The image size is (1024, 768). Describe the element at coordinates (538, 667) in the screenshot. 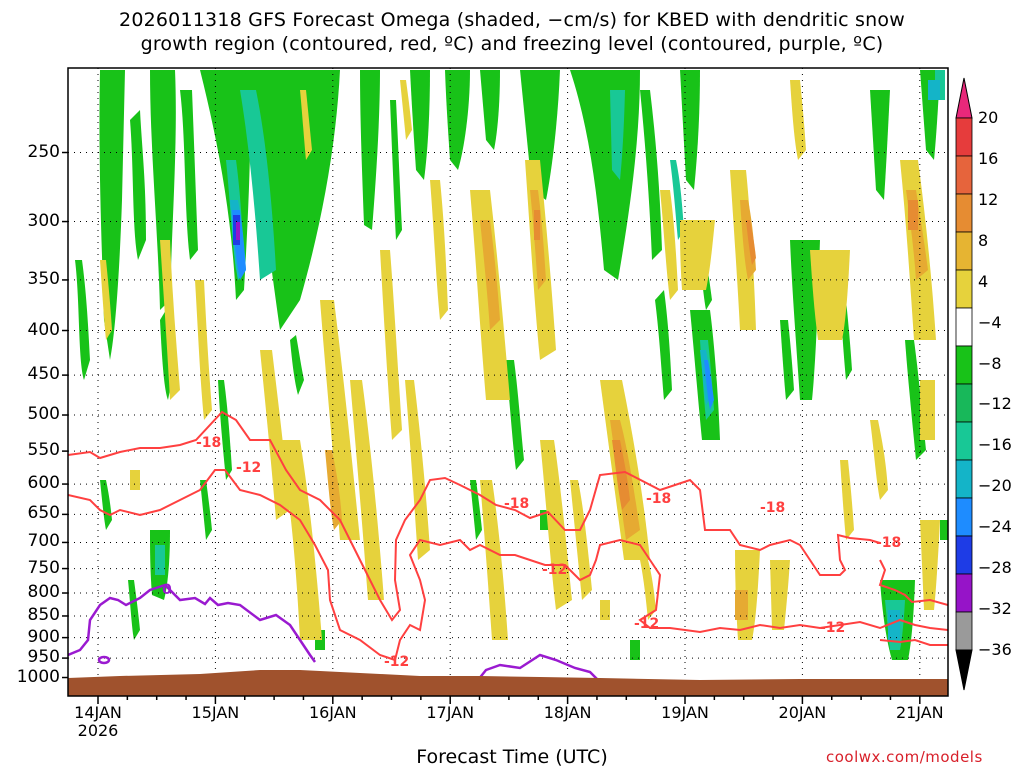

I see `contour-zero-b` at that location.